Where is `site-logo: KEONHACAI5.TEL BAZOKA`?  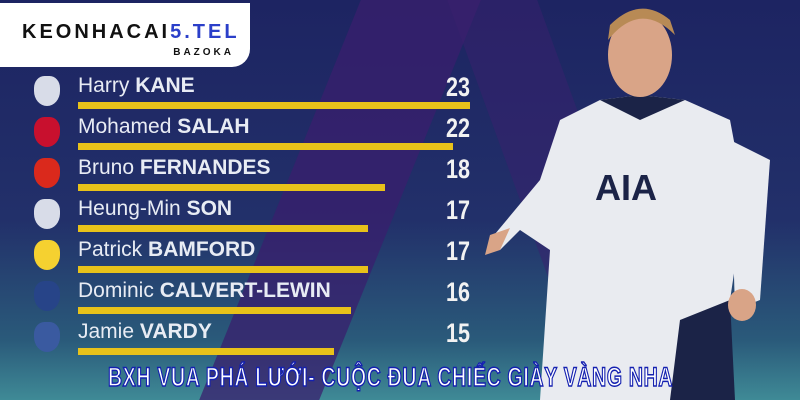 site-logo: KEONHACAI5.TEL BAZOKA is located at coordinates (125, 35).